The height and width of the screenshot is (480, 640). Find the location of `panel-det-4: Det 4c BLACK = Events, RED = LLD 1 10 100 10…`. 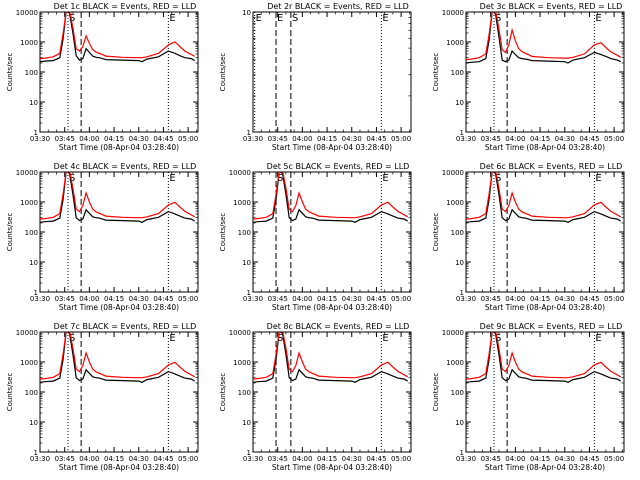

panel-det-4: Det 4c BLACK = Events, RED = LLD 1 10 100 10… is located at coordinates (102, 237).